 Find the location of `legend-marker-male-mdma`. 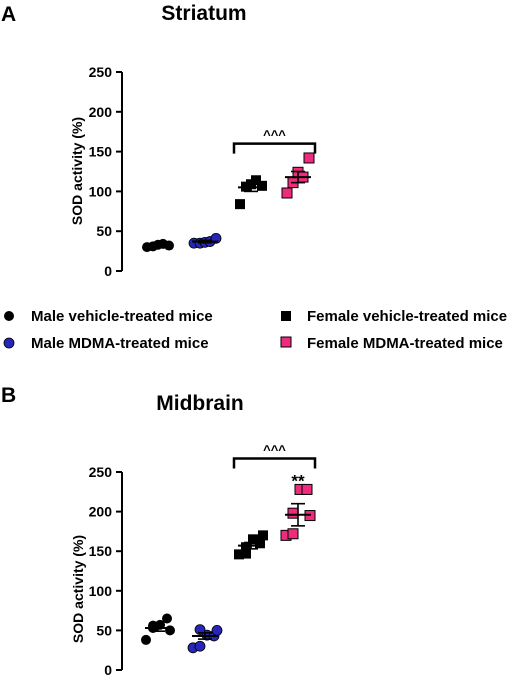

legend-marker-male-mdma is located at coordinates (9, 343).